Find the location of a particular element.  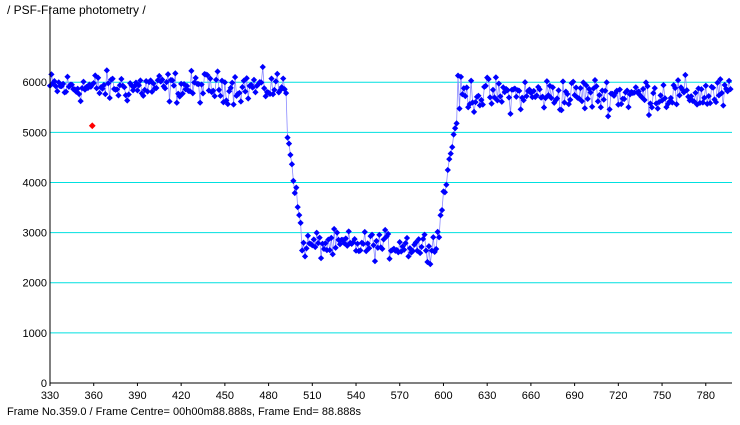

x-tick-label: 600 is located at coordinates (443, 396).